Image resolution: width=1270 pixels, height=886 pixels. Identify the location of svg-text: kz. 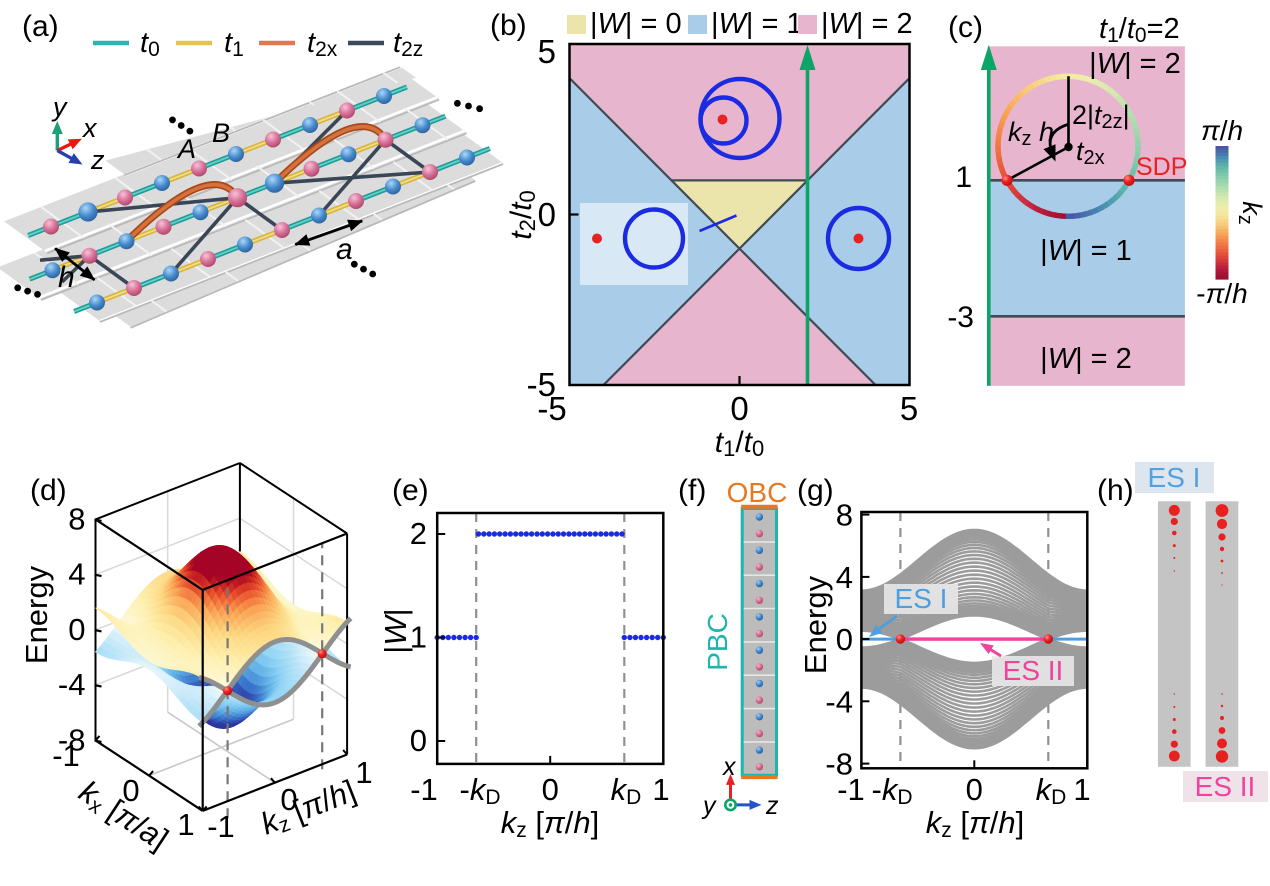
(1250, 213).